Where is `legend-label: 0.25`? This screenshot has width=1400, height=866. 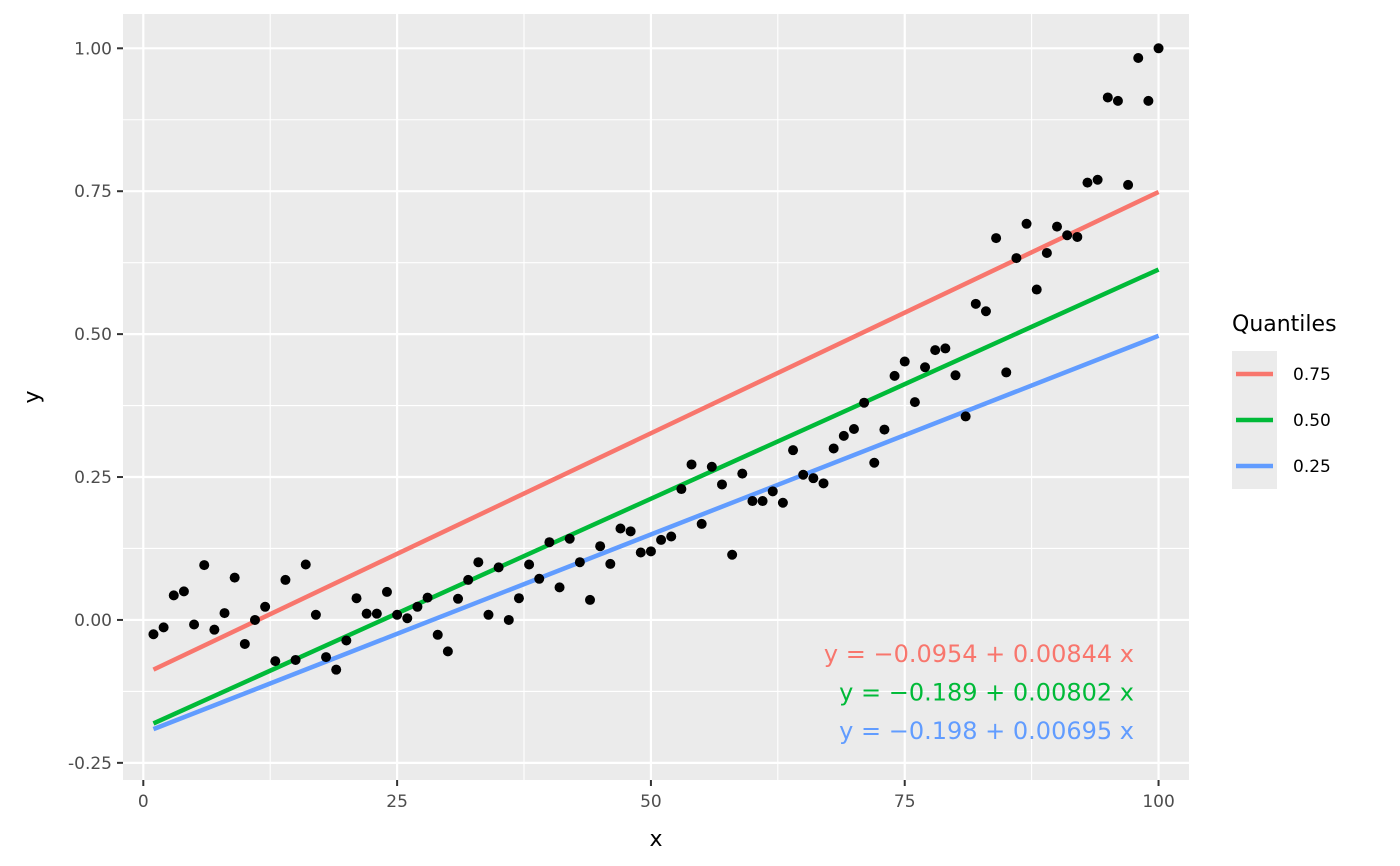 legend-label: 0.25 is located at coordinates (1312, 467).